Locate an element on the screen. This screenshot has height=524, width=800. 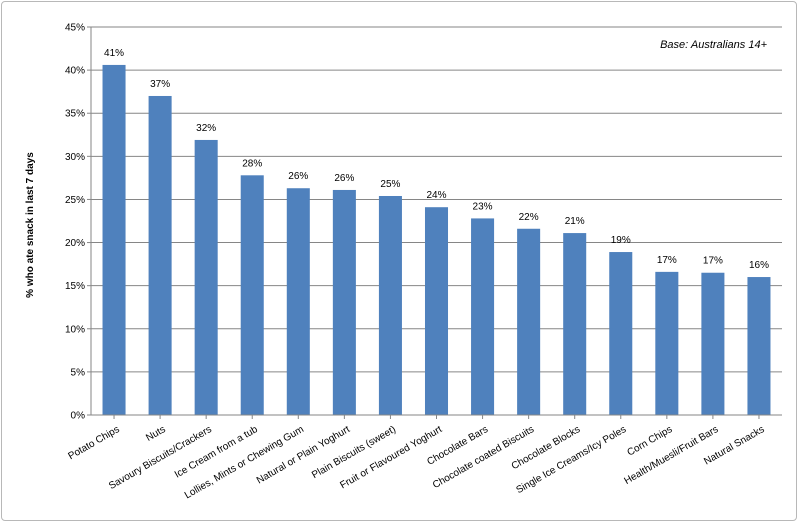
data-label: 28% is located at coordinates (252, 163).